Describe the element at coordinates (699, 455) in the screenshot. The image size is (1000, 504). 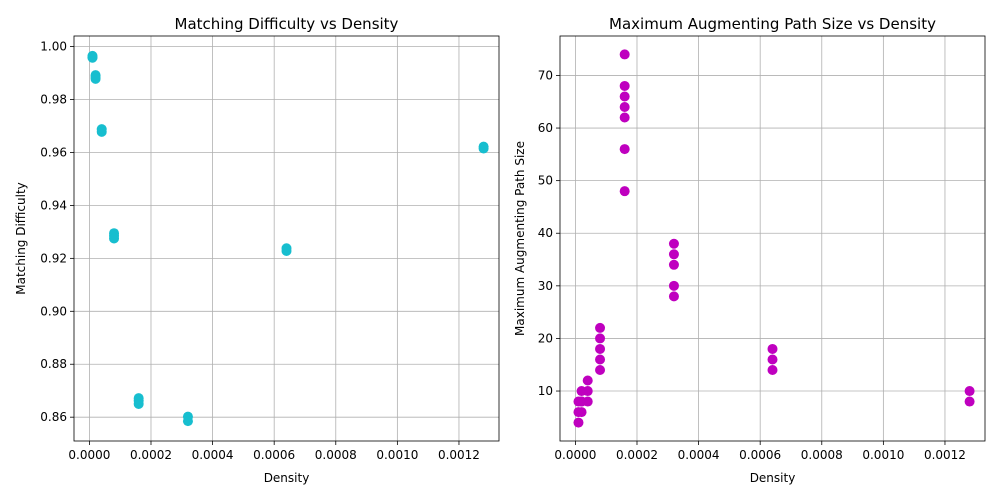
I see `right-x-tick-label: 0.0004` at that location.